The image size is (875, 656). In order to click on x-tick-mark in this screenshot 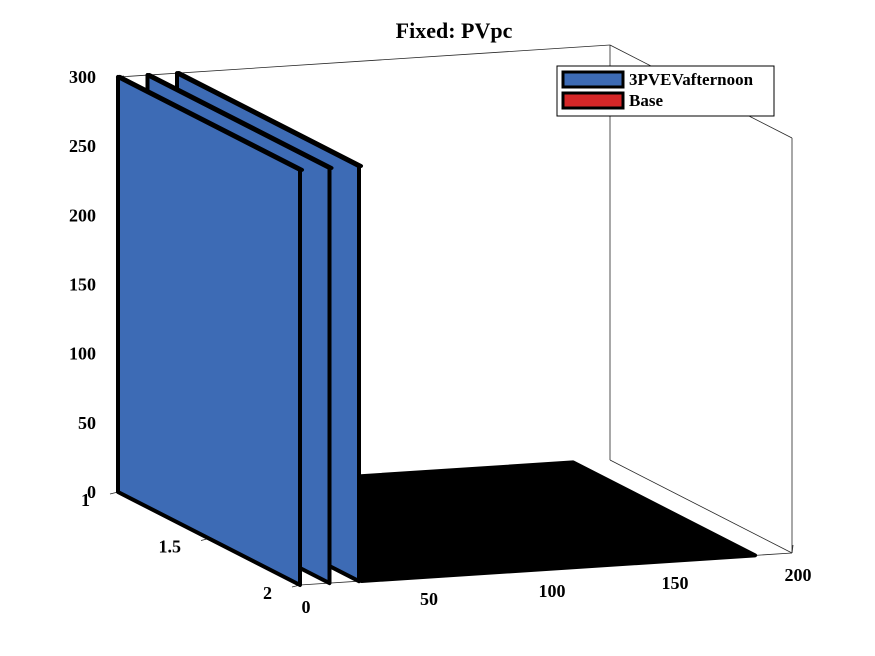, I will do `click(792, 549)`.